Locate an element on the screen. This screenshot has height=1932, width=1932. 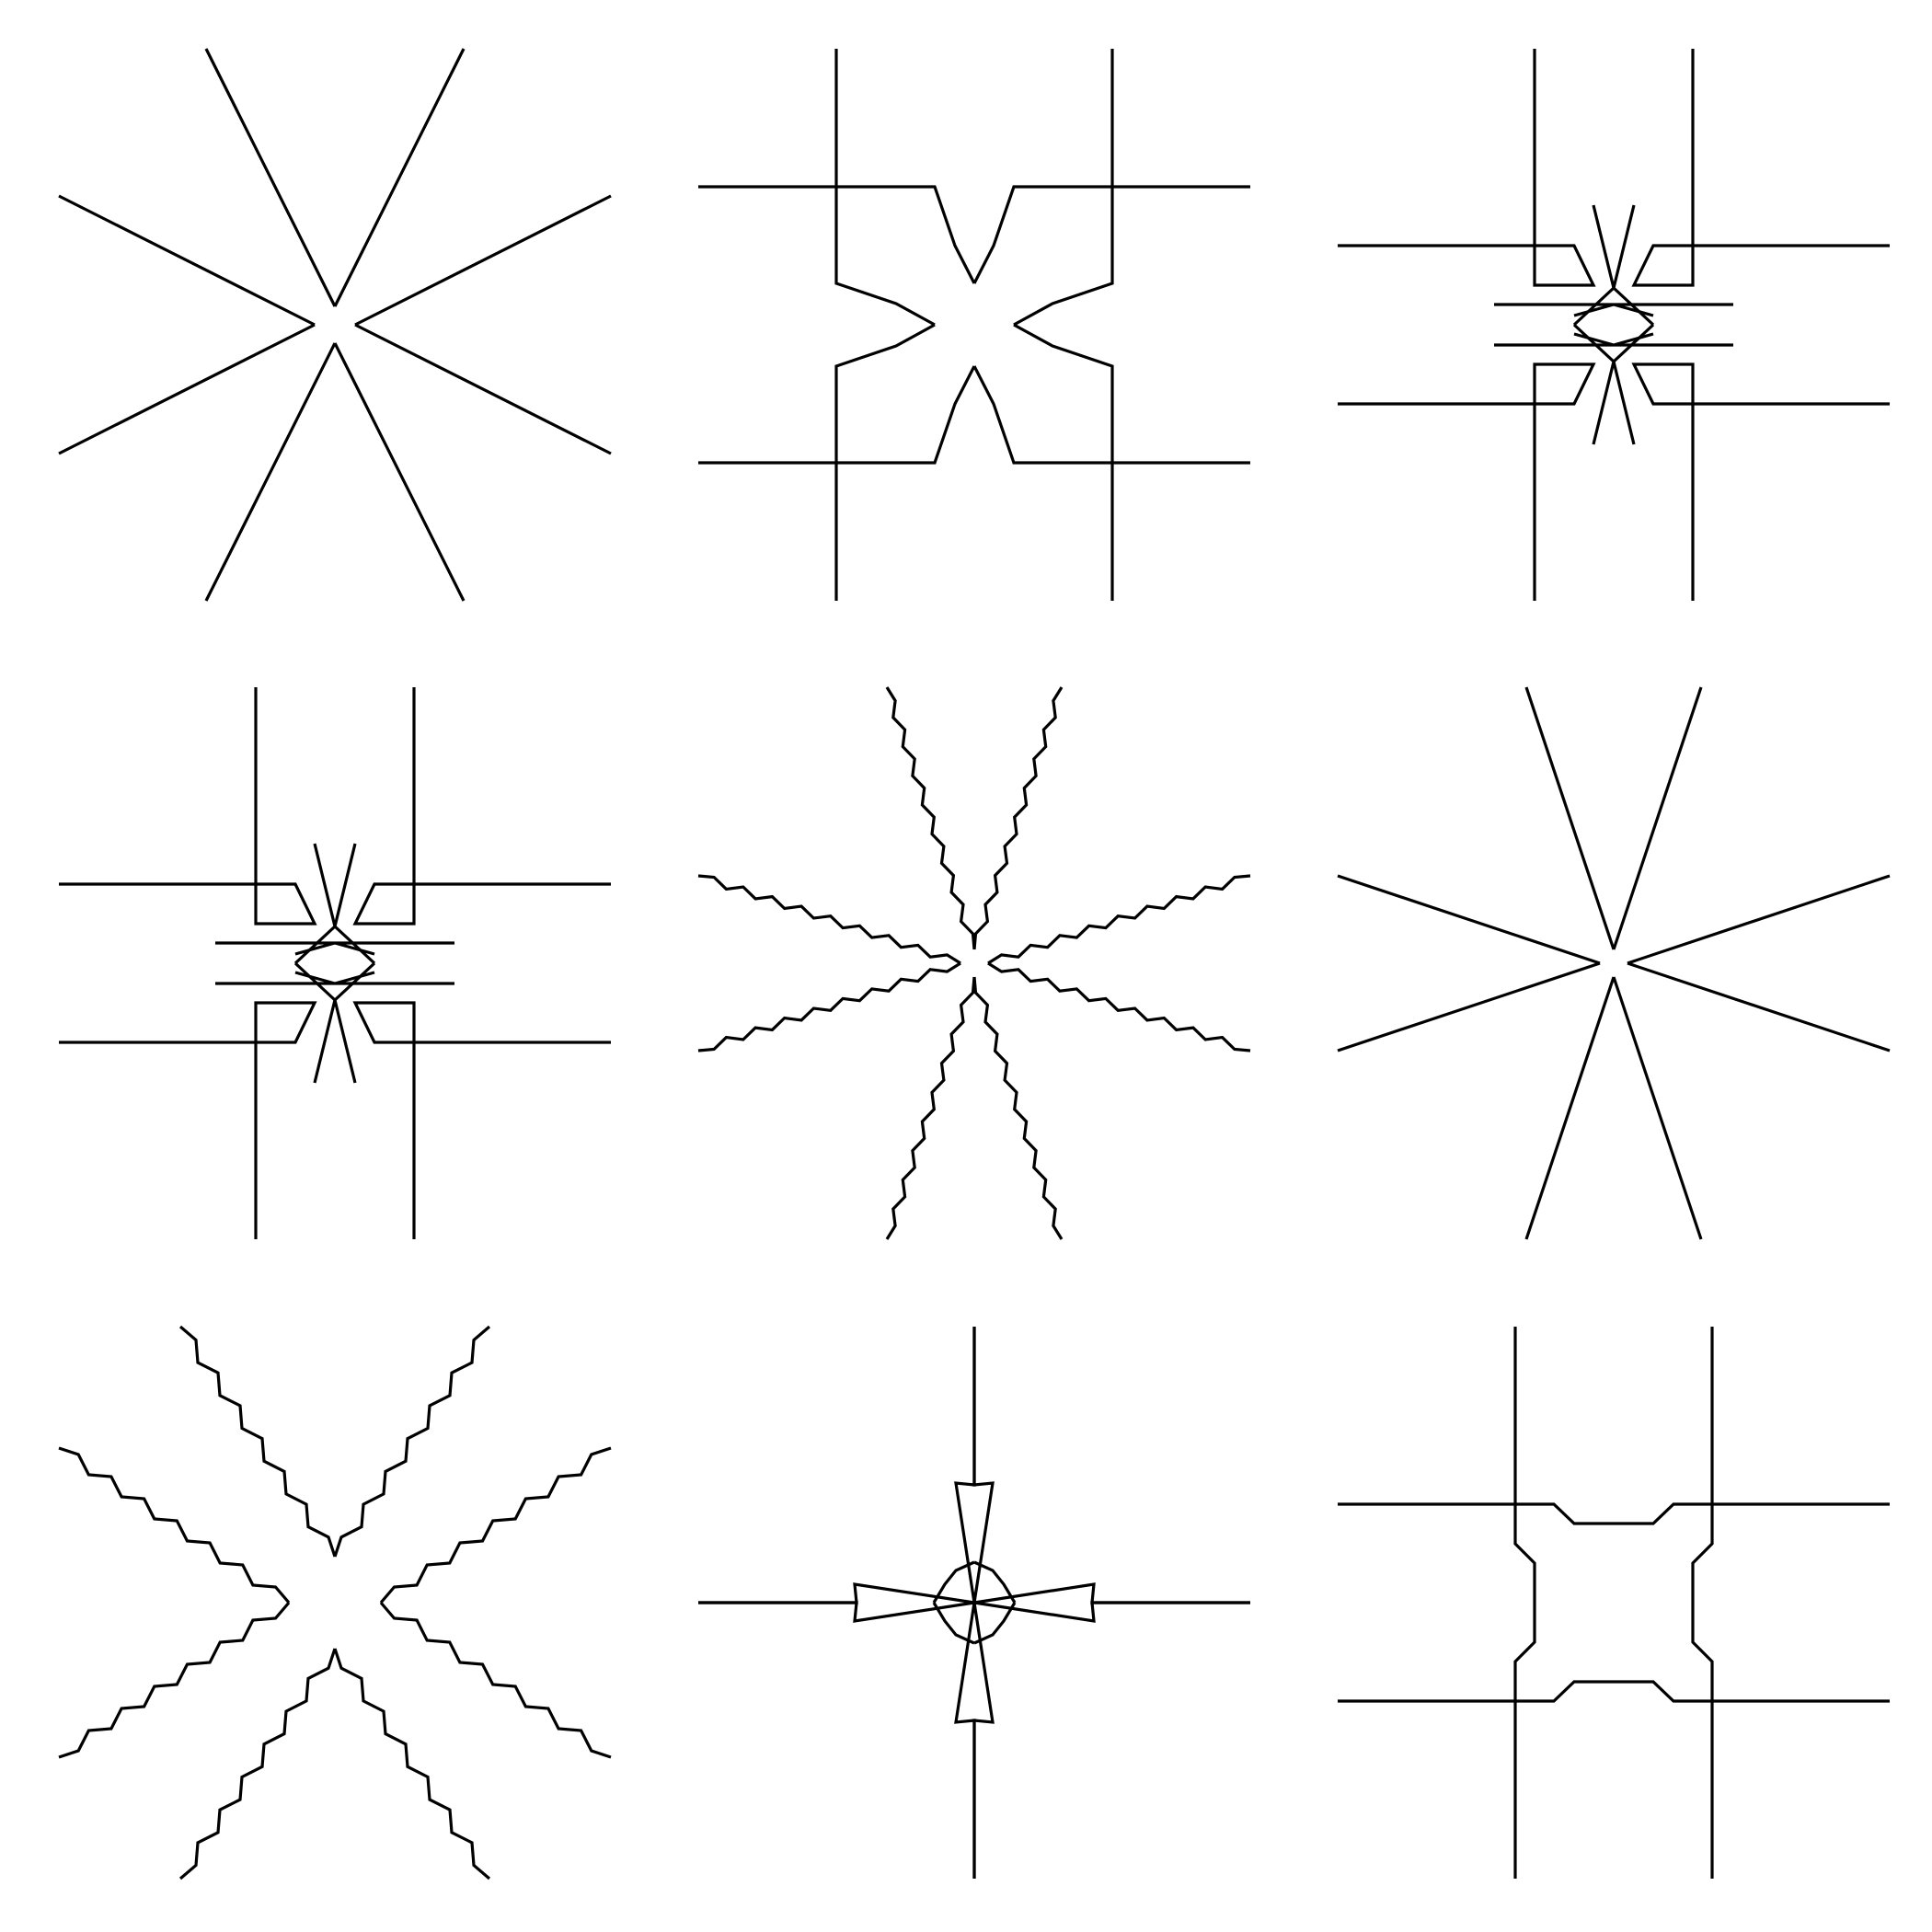
tile-lattice-motif-spiked-center is located at coordinates (1614, 325).